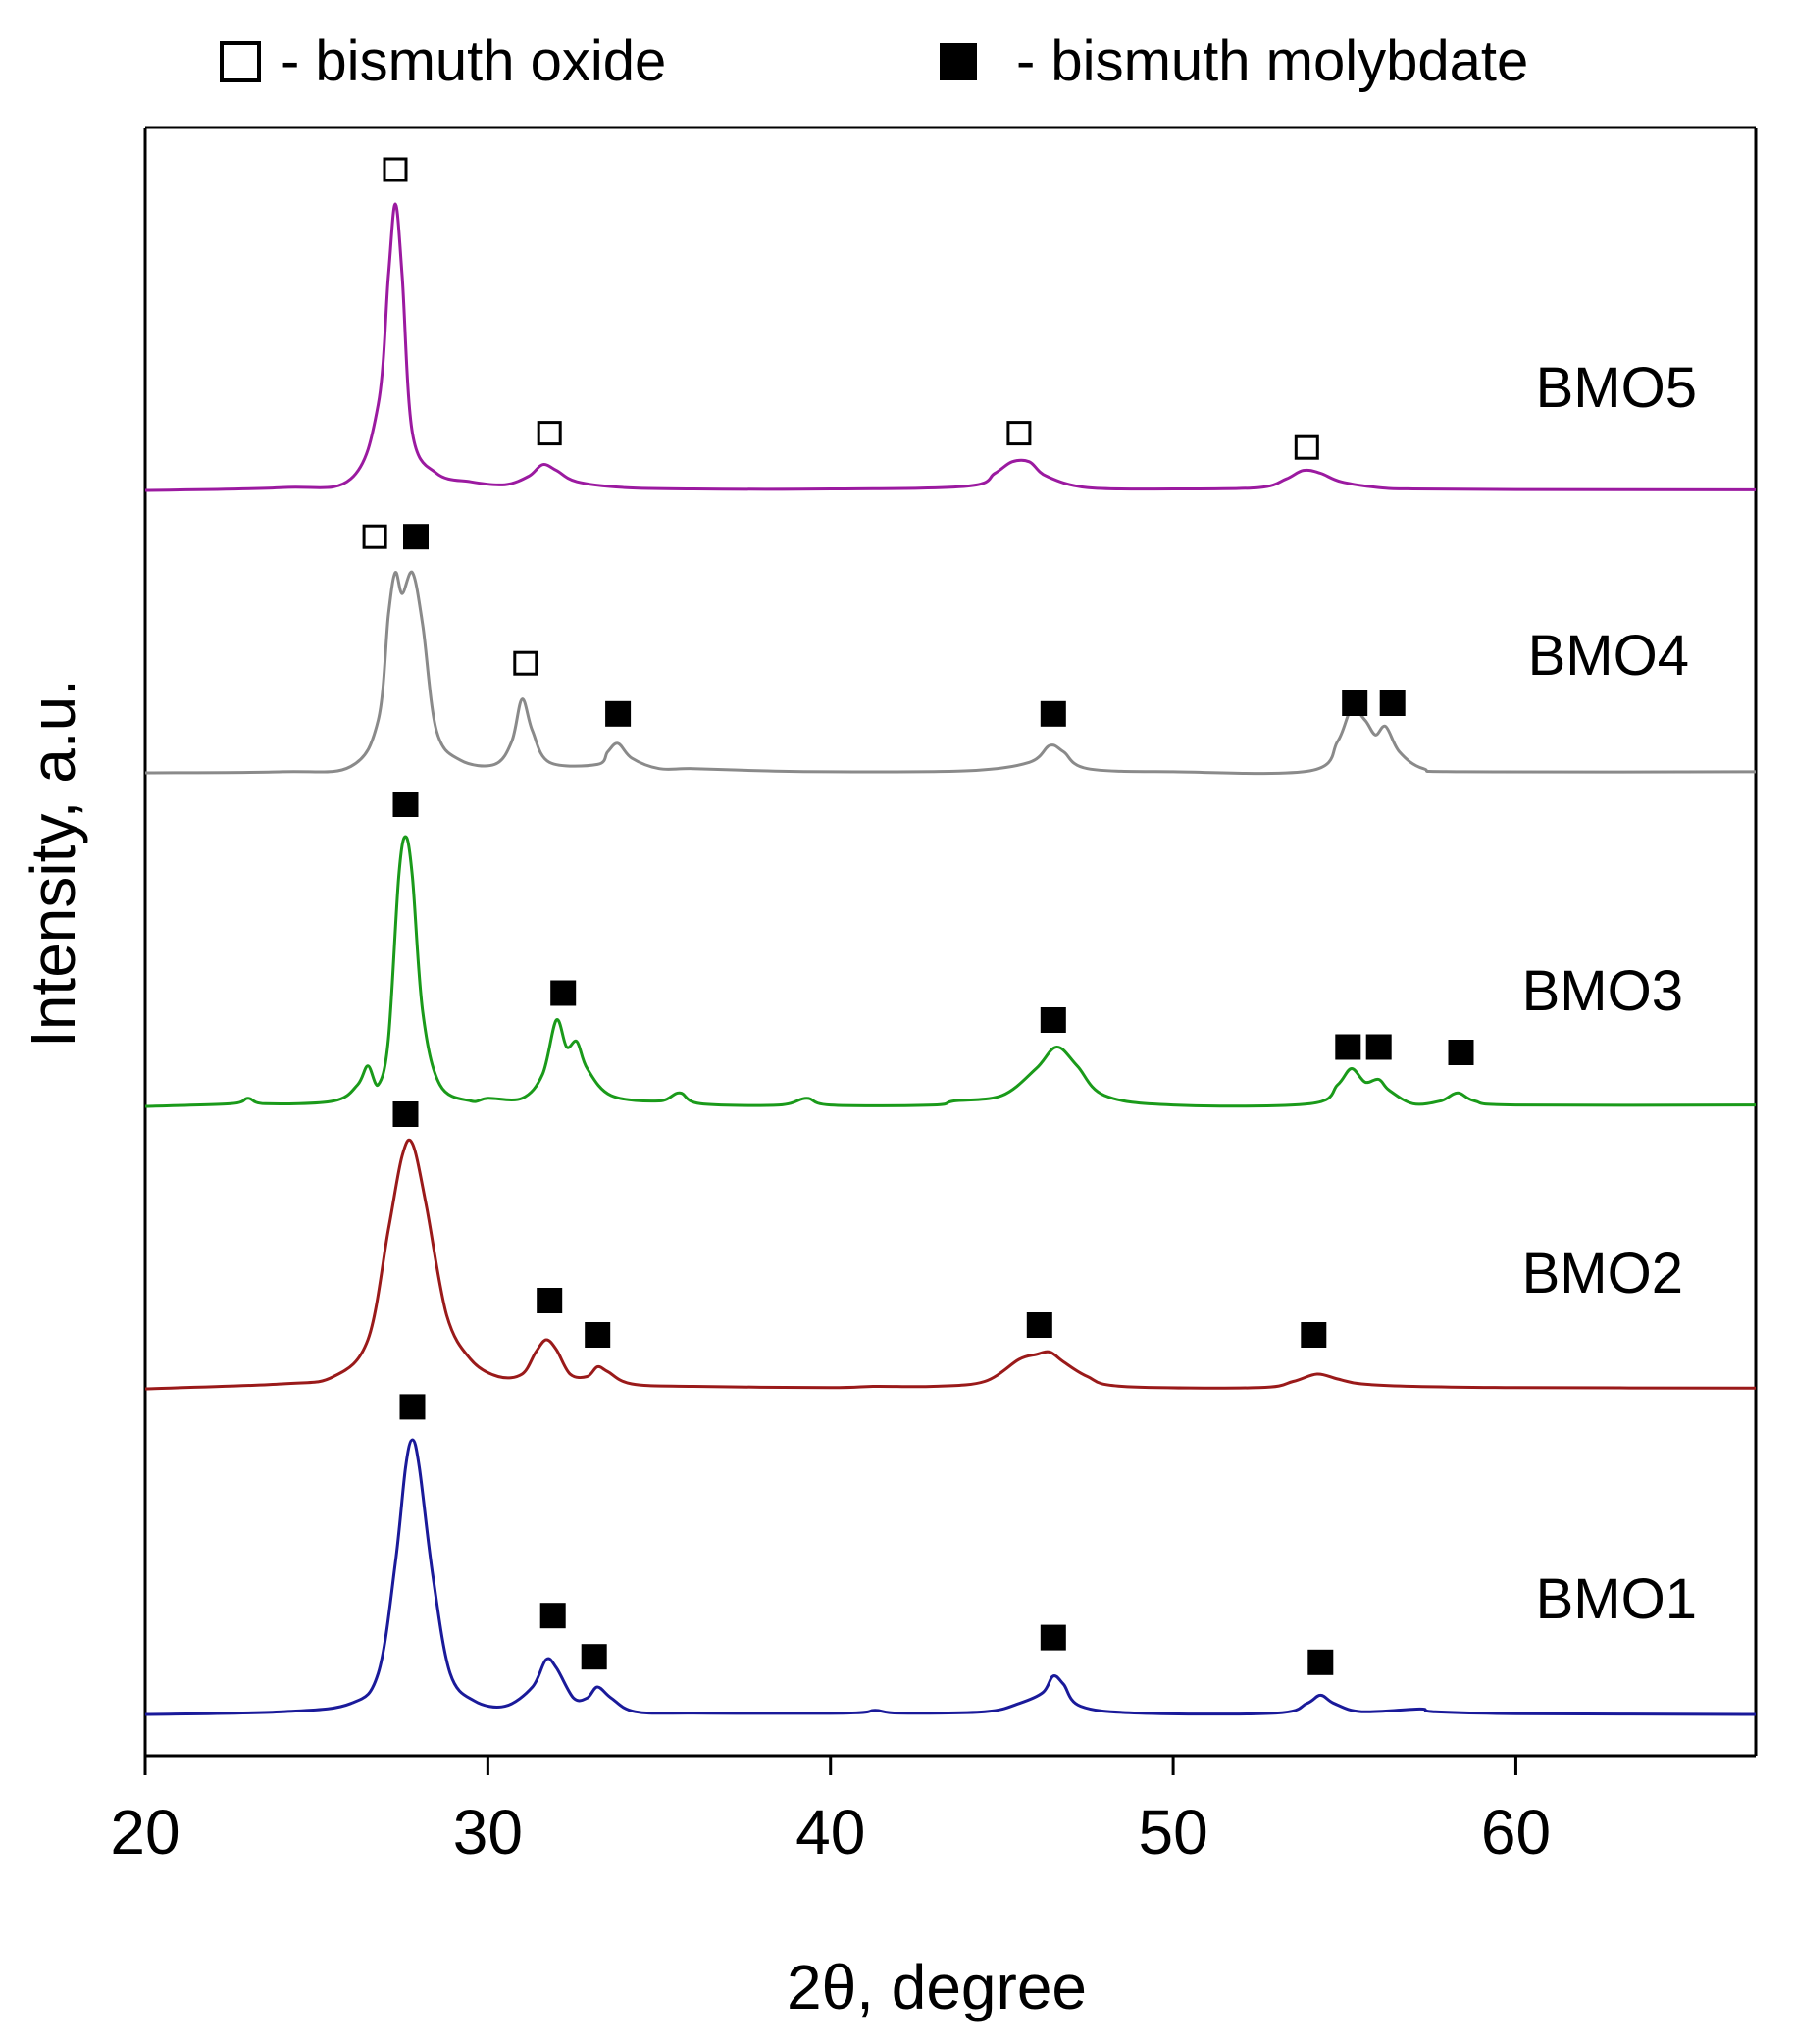 The height and width of the screenshot is (2044, 1793). I want to click on legend: - bismuth oxide - bismuth molybdate, so click(874, 61).